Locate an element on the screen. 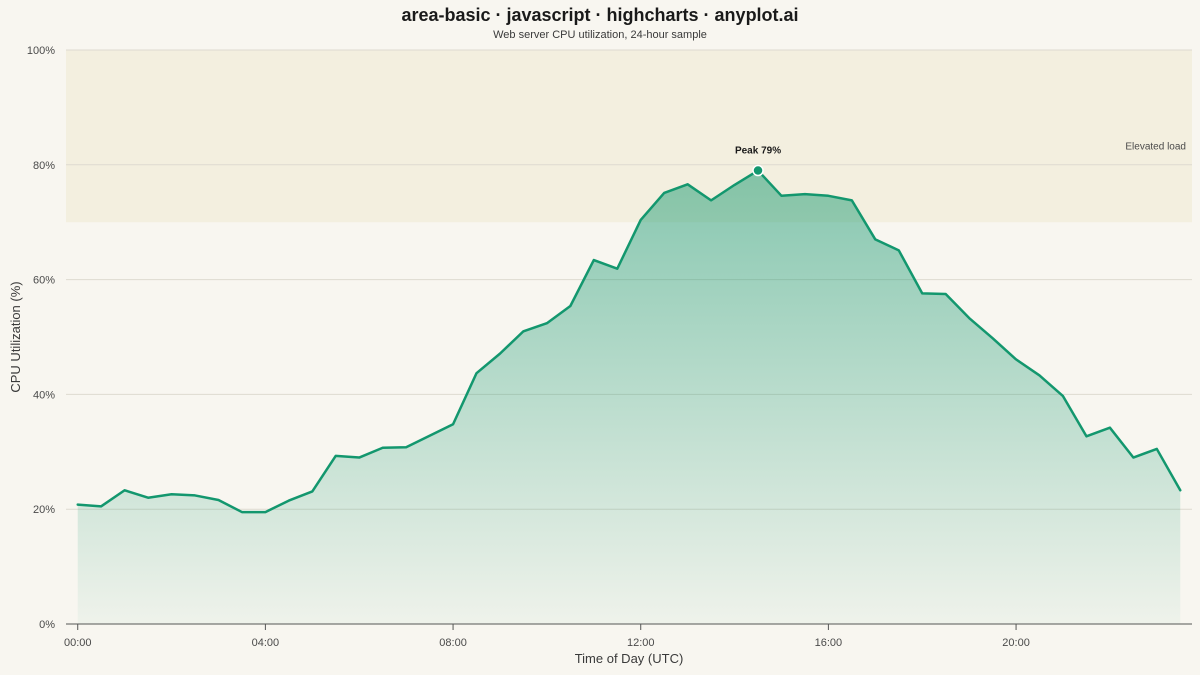 Image resolution: width=1200 pixels, height=675 pixels. y-tick-label: 20% is located at coordinates (44, 510).